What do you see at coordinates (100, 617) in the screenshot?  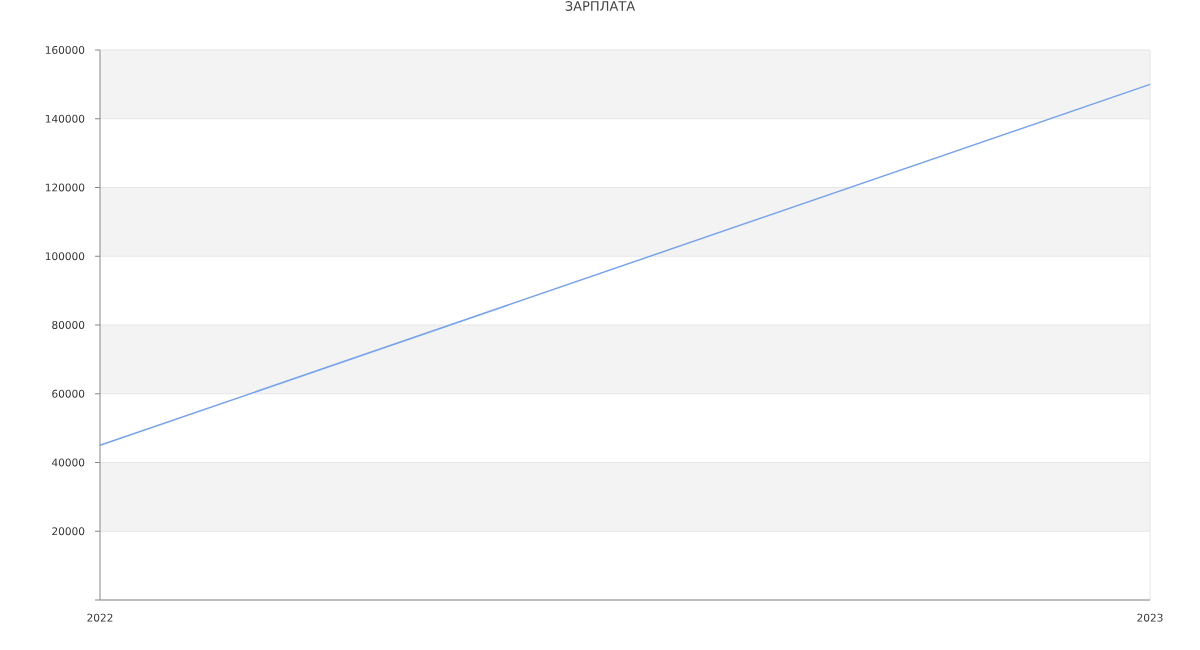 I see `x-tick-label: 2022` at bounding box center [100, 617].